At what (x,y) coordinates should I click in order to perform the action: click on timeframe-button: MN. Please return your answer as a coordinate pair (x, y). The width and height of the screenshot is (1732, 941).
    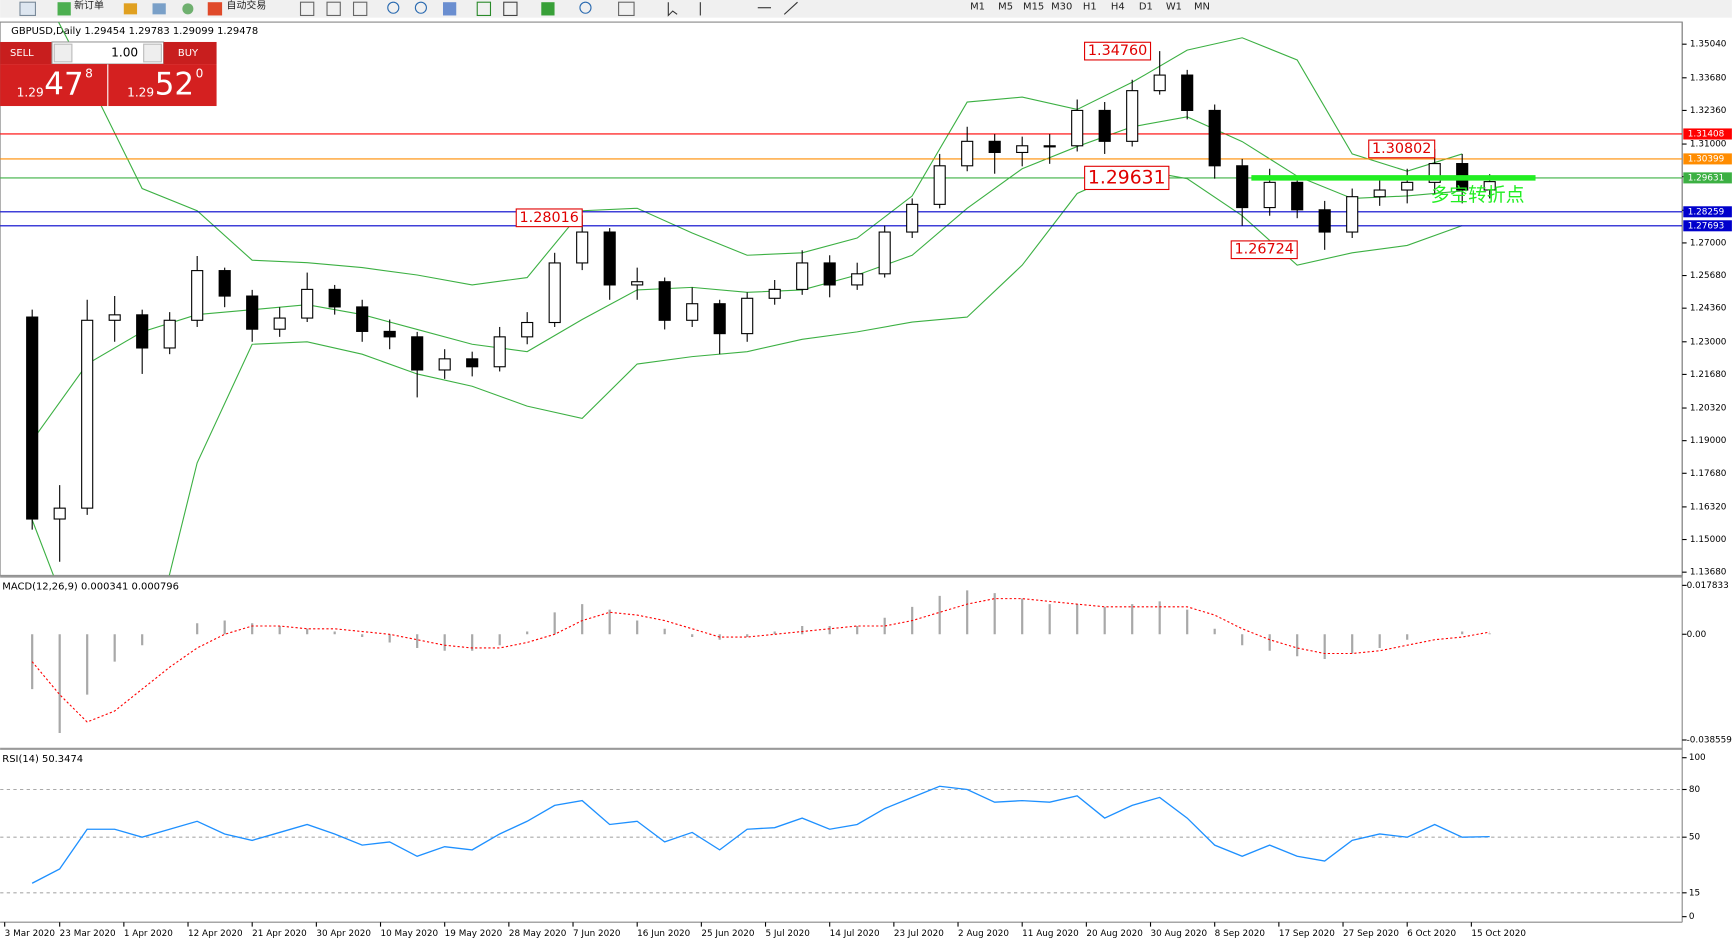
    Looking at the image, I should click on (1202, 7).